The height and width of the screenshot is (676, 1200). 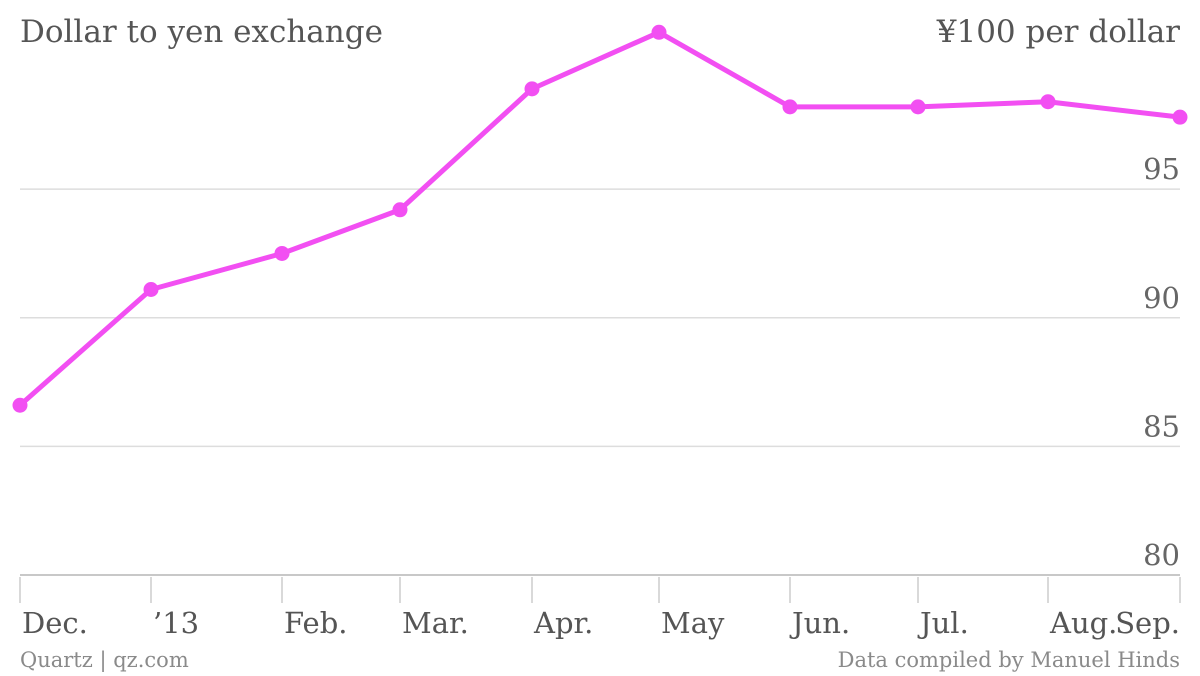 I want to click on x-tick-label: Sep., so click(x=1147, y=623).